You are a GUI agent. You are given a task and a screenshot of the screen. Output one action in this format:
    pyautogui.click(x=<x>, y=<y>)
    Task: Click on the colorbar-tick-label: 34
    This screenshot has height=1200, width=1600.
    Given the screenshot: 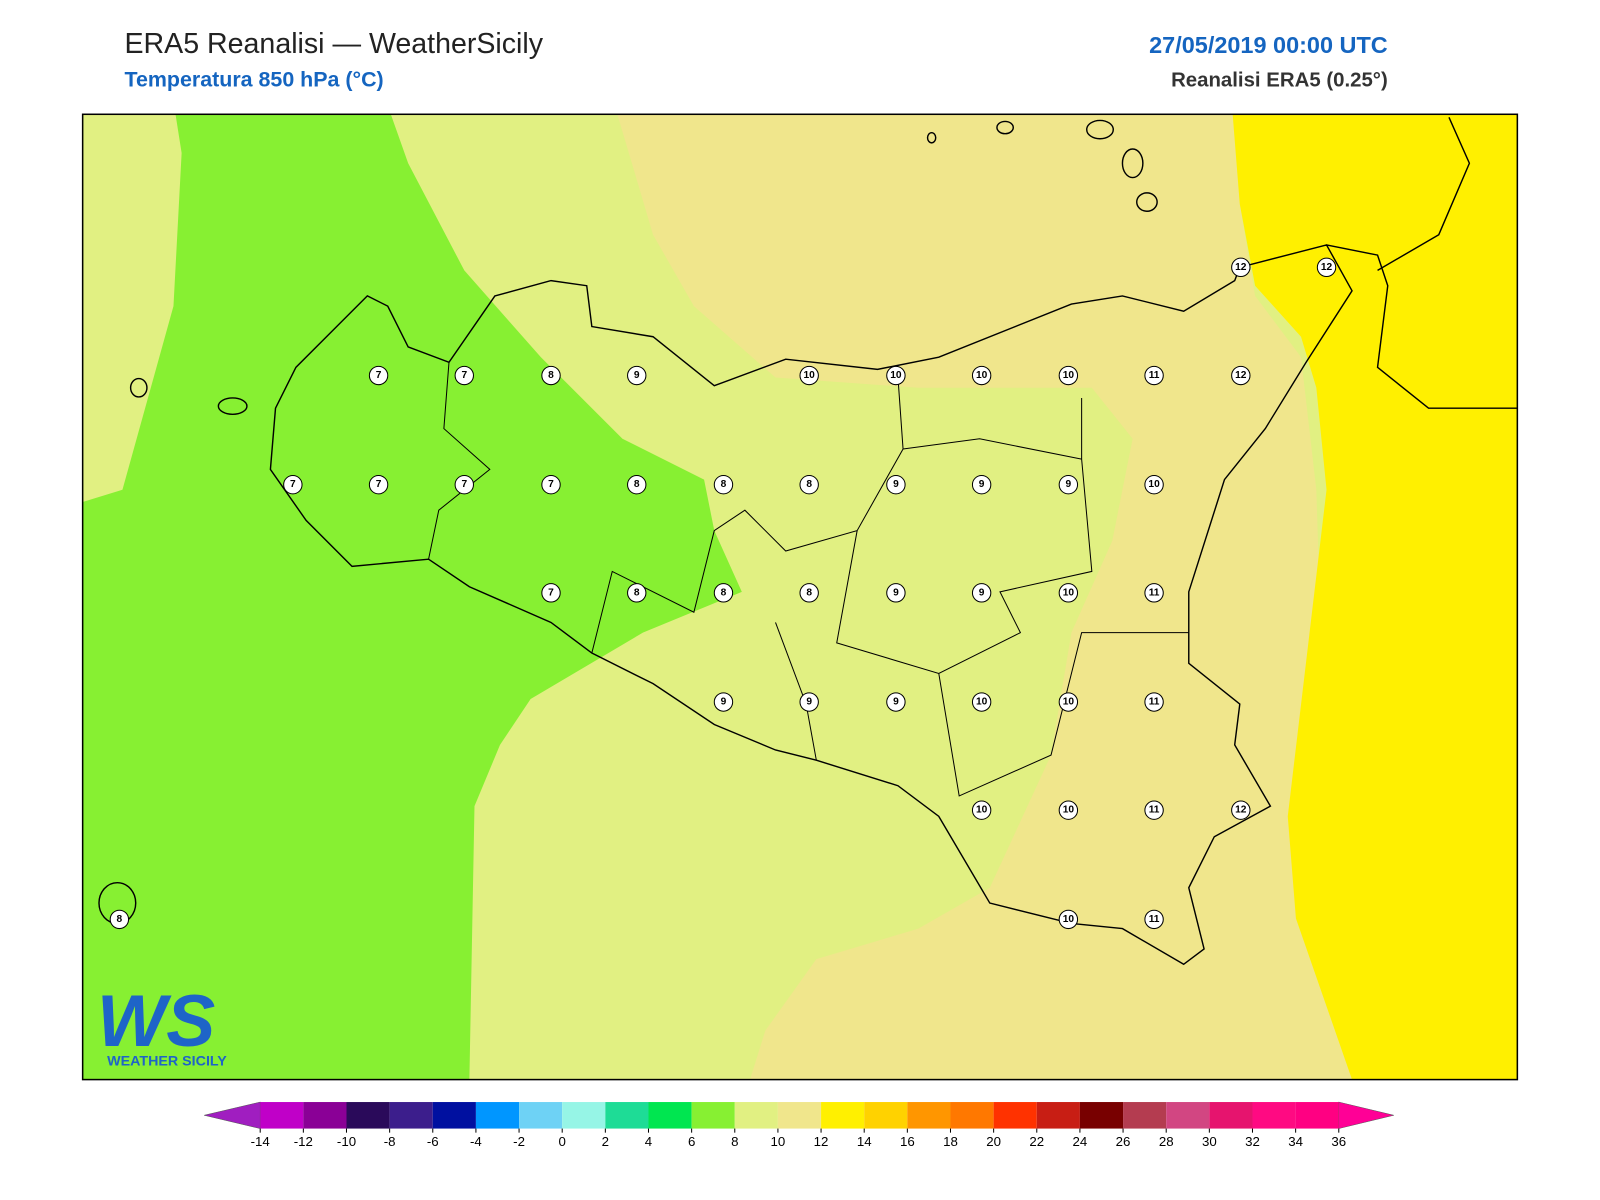 What is the action you would take?
    pyautogui.click(x=1295, y=1141)
    